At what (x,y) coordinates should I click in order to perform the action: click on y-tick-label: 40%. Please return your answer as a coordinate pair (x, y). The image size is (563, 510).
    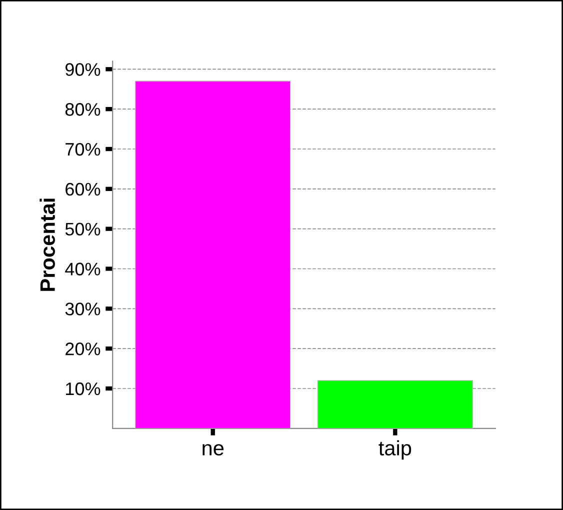
    Looking at the image, I should click on (82, 269).